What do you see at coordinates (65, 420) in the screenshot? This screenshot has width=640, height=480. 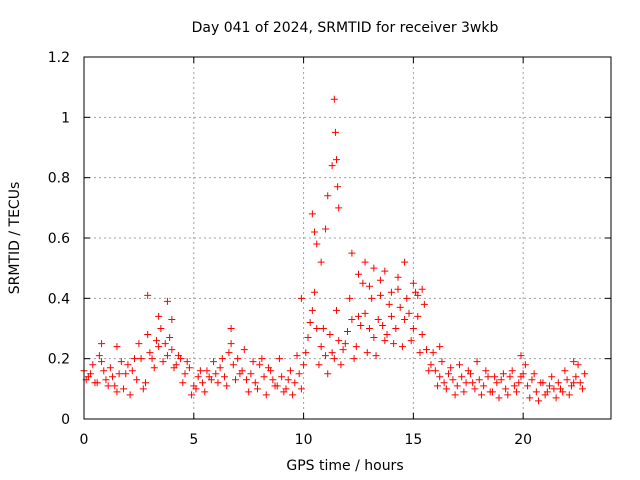 I see `y-tick-label: 0` at bounding box center [65, 420].